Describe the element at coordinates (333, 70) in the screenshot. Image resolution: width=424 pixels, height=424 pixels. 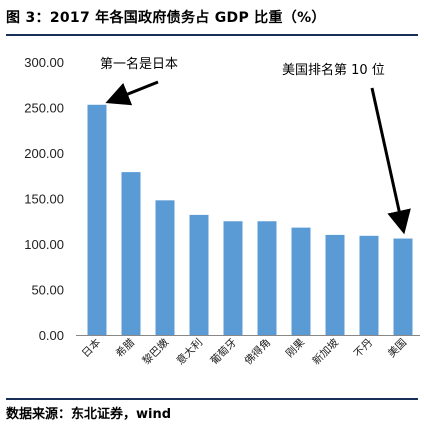
I see `annotation-text: 美国排名第 10 位` at that location.